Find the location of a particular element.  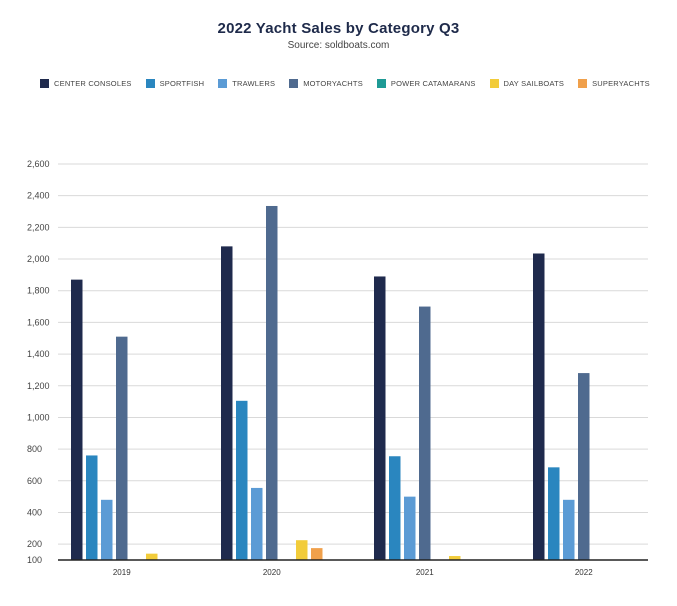

legend-label: DAY SAILBOATS is located at coordinates (534, 83).